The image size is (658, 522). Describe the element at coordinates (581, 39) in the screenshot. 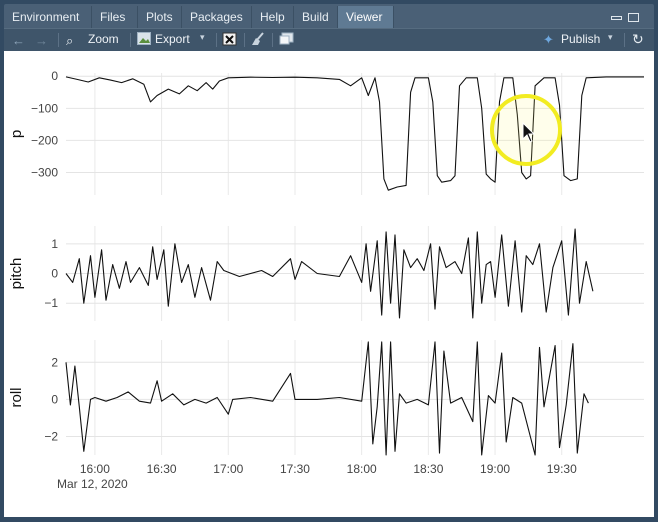

I see `publish-button: Publish` at that location.